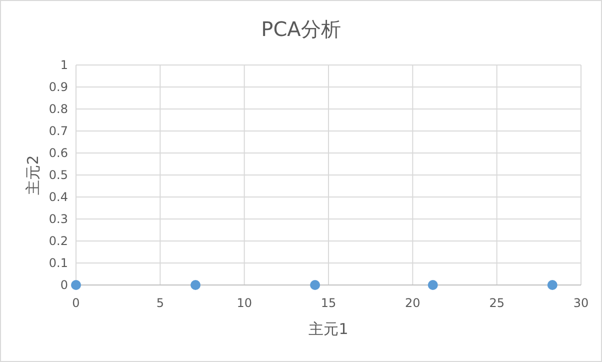 This screenshot has height=362, width=602. I want to click on x-tick-label: 5, so click(160, 303).